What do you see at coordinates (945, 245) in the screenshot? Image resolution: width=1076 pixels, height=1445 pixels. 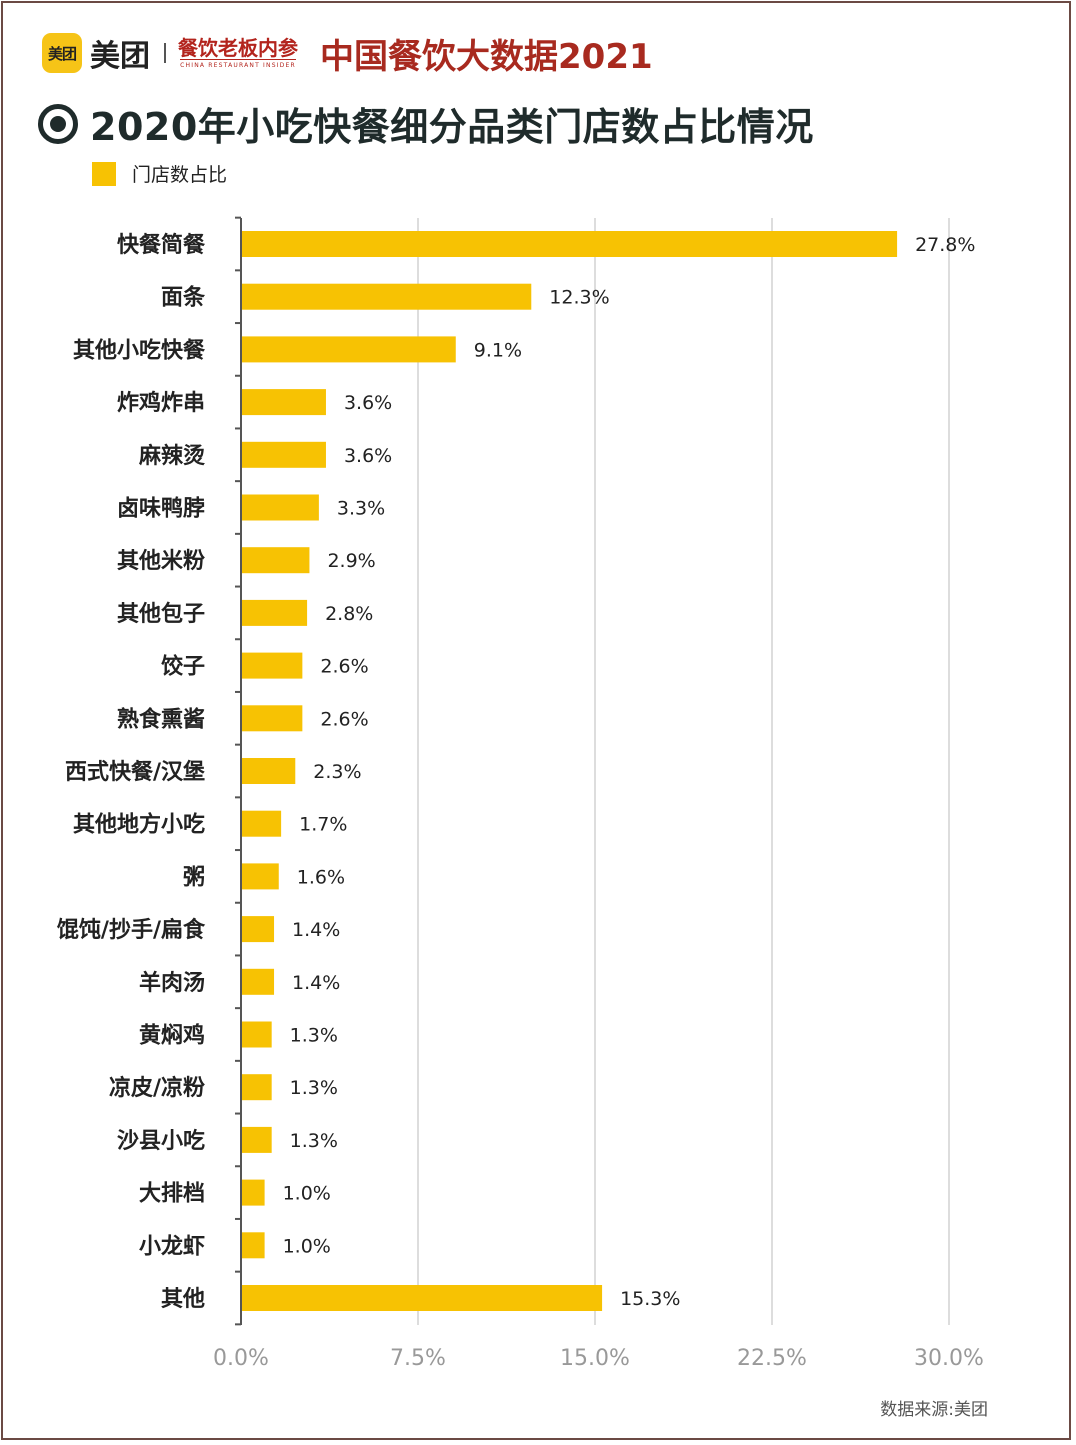 I see `value-label: 27.8%` at bounding box center [945, 245].